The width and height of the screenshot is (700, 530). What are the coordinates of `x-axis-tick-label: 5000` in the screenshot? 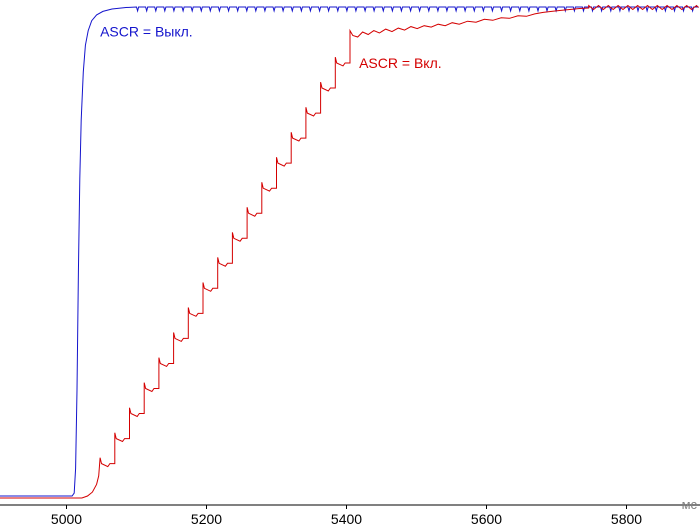 It's located at (66, 519).